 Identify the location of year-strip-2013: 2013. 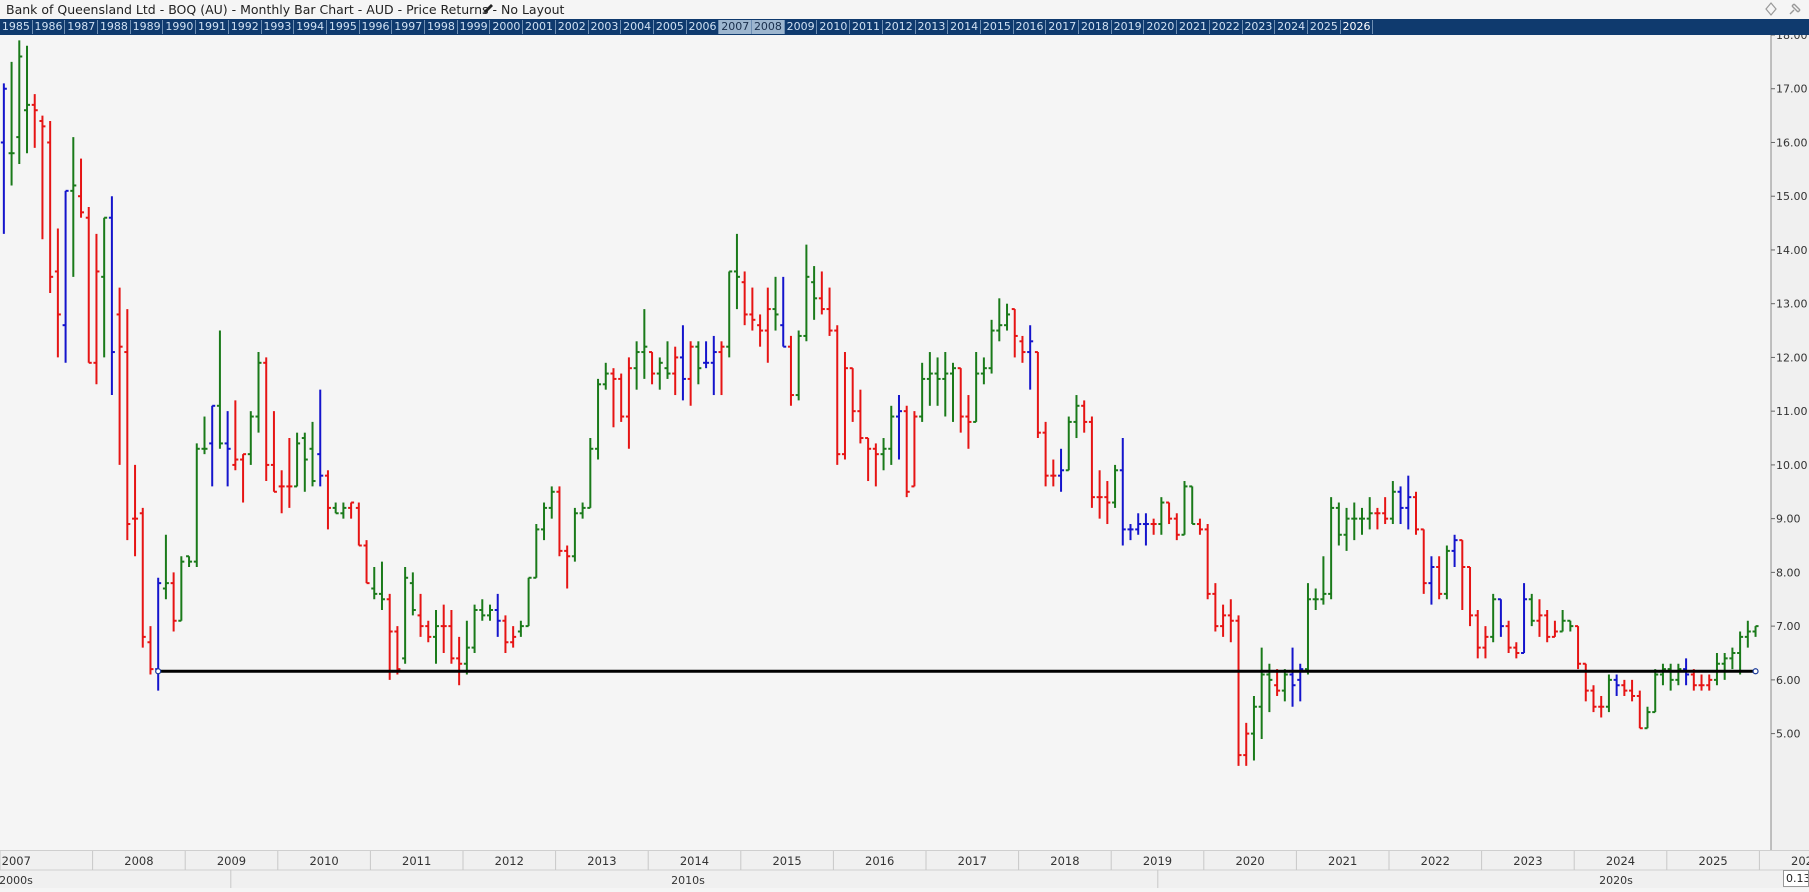
(932, 27).